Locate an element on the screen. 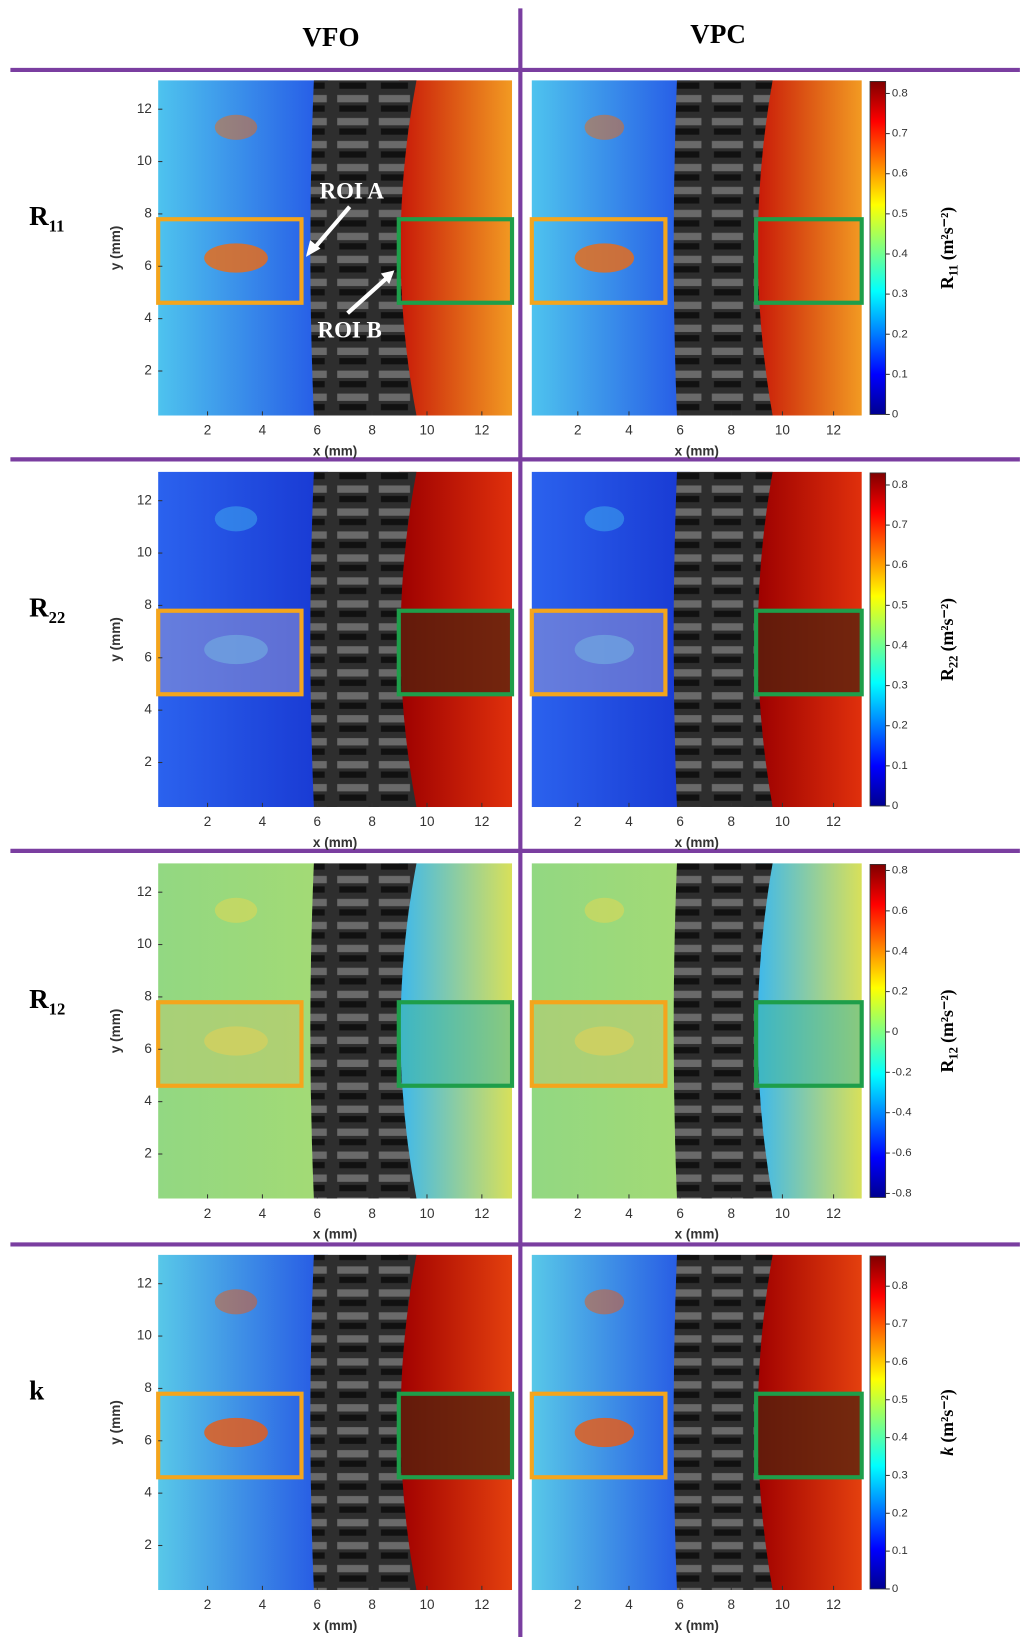 Image resolution: width=1024 pixels, height=1637 pixels. colorbar-tick-label: -0.2 is located at coordinates (902, 1072).